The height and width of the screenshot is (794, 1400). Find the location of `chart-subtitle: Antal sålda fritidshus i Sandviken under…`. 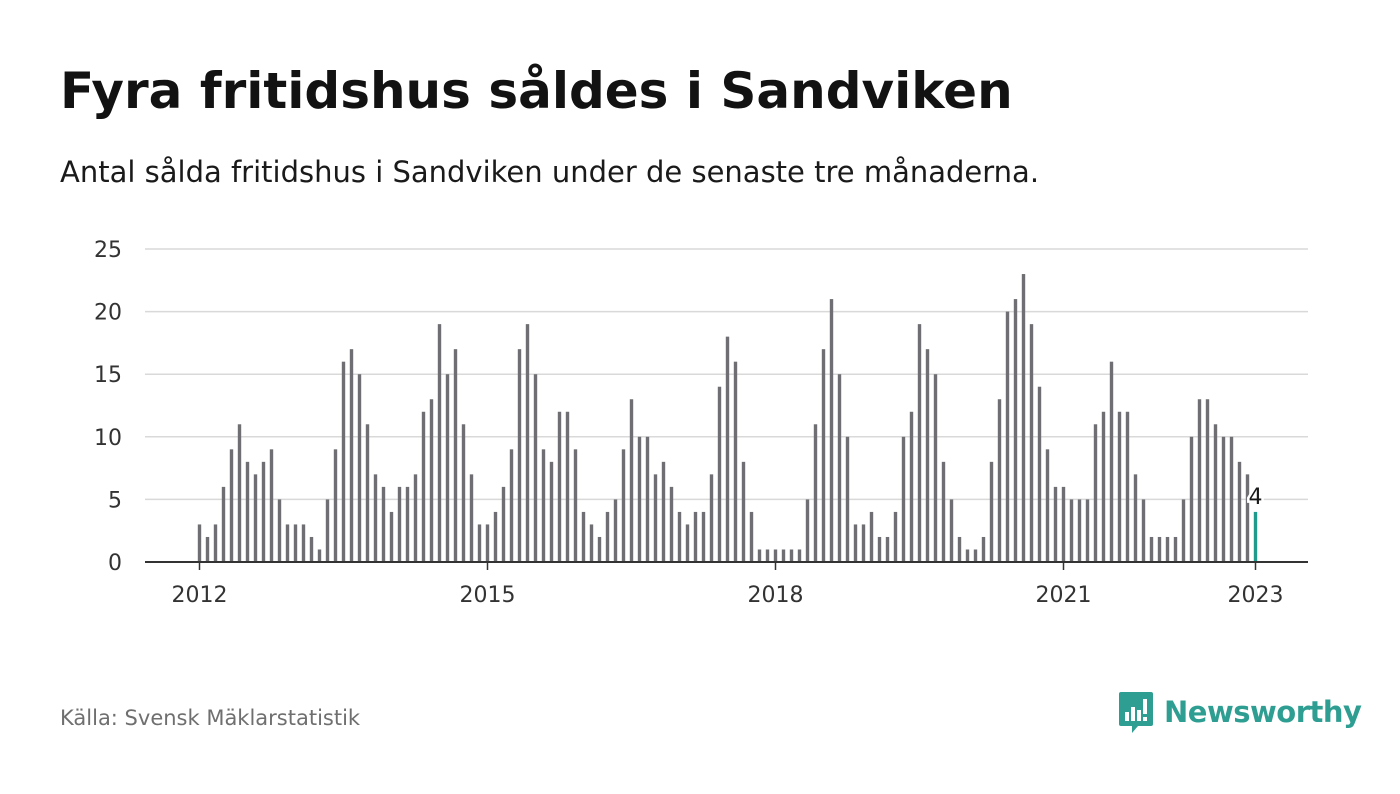

chart-subtitle: Antal sålda fritidshus i Sandviken under… is located at coordinates (550, 172).